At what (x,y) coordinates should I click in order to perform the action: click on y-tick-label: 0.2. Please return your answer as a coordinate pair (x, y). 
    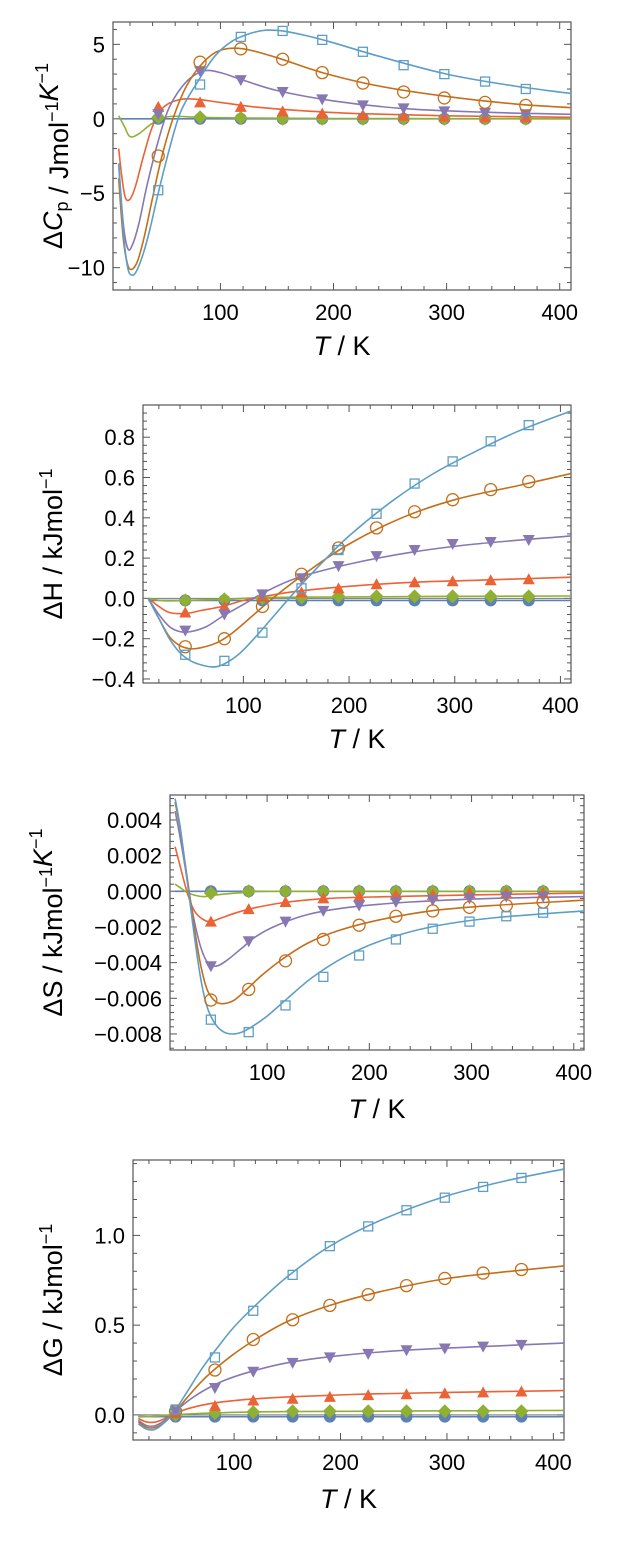
    Looking at the image, I should click on (119, 558).